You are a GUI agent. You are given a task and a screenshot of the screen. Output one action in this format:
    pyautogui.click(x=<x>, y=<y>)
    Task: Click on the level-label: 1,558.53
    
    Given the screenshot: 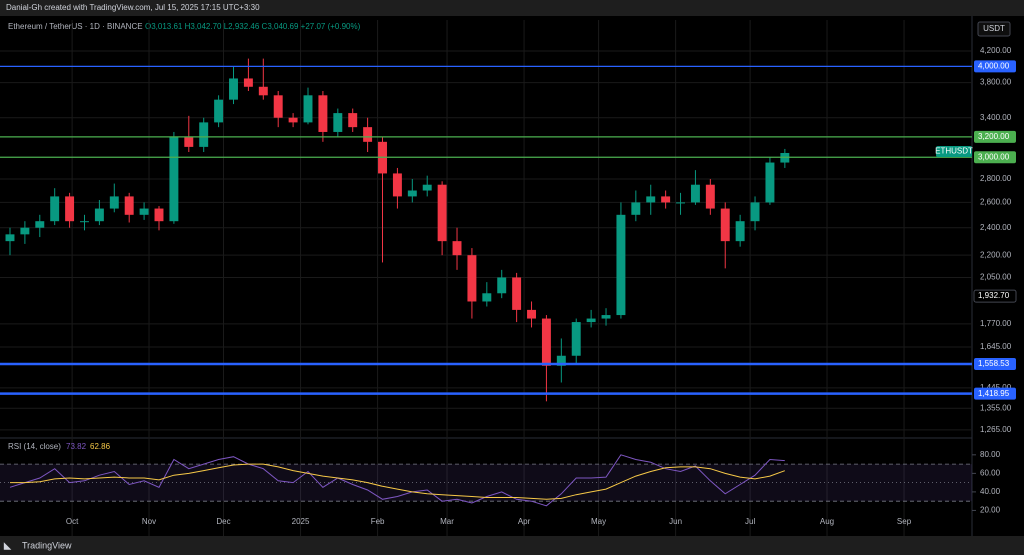 What is the action you would take?
    pyautogui.click(x=994, y=363)
    